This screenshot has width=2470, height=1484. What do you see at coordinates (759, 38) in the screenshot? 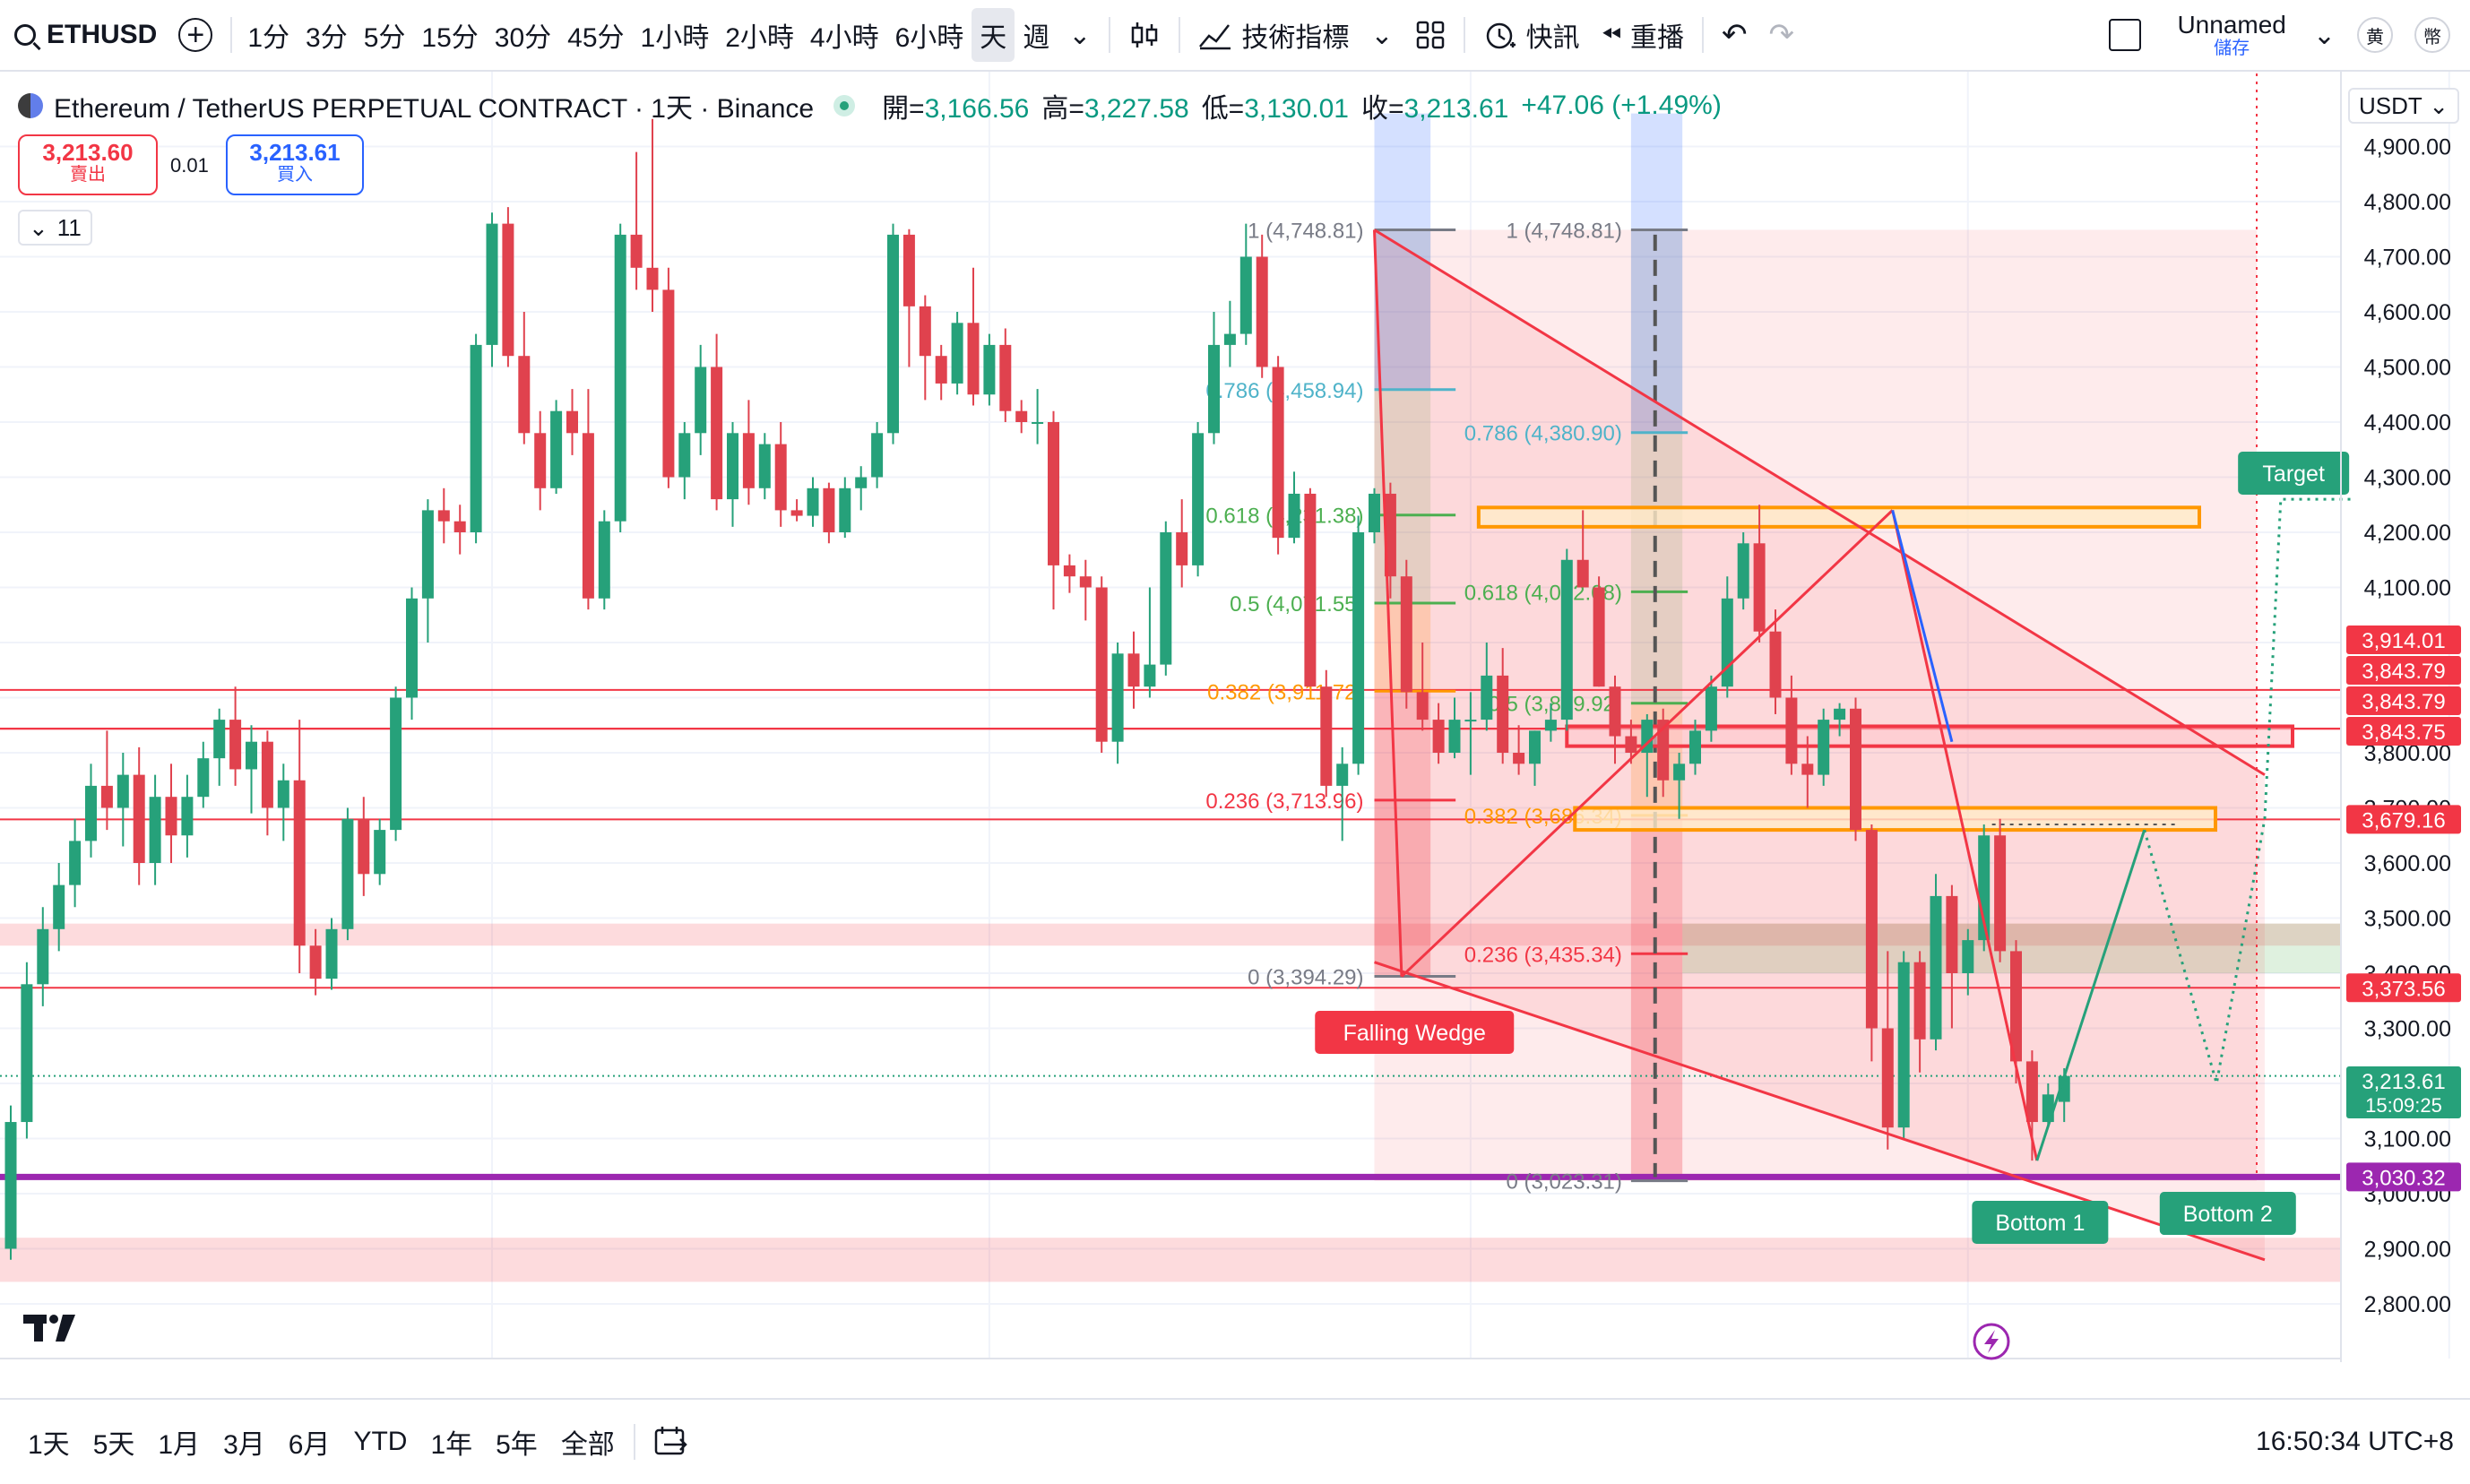
I see `interval-7: 2小時` at bounding box center [759, 38].